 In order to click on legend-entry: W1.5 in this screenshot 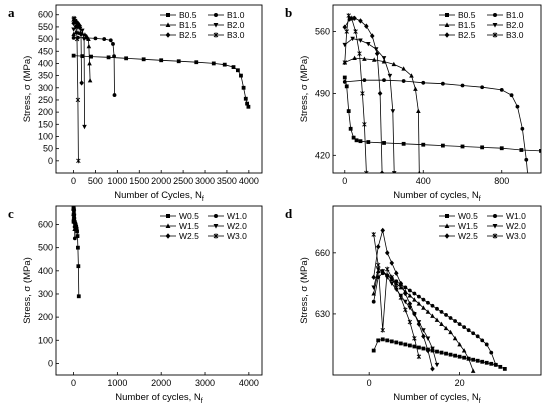, I will do `click(189, 226)`.